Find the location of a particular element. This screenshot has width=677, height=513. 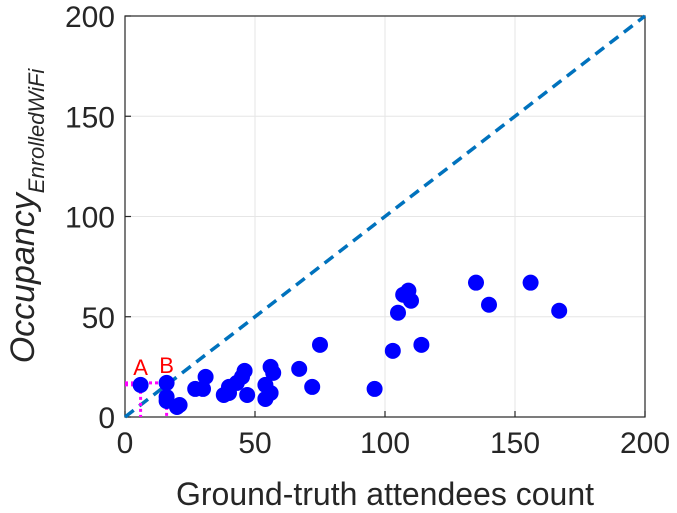

annotation-label-b: B is located at coordinates (166, 365).